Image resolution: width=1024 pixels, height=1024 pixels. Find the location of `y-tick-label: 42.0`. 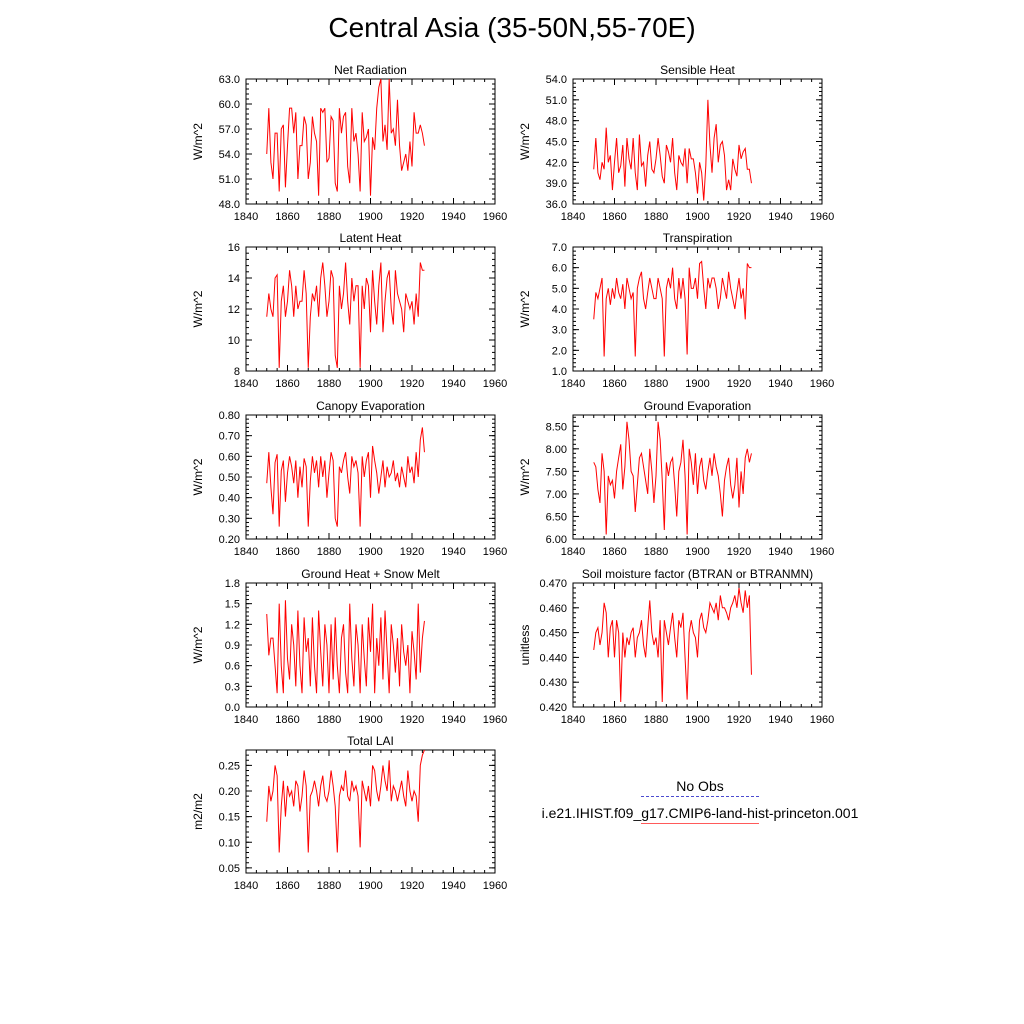

y-tick-label: 42.0 is located at coordinates (556, 163).